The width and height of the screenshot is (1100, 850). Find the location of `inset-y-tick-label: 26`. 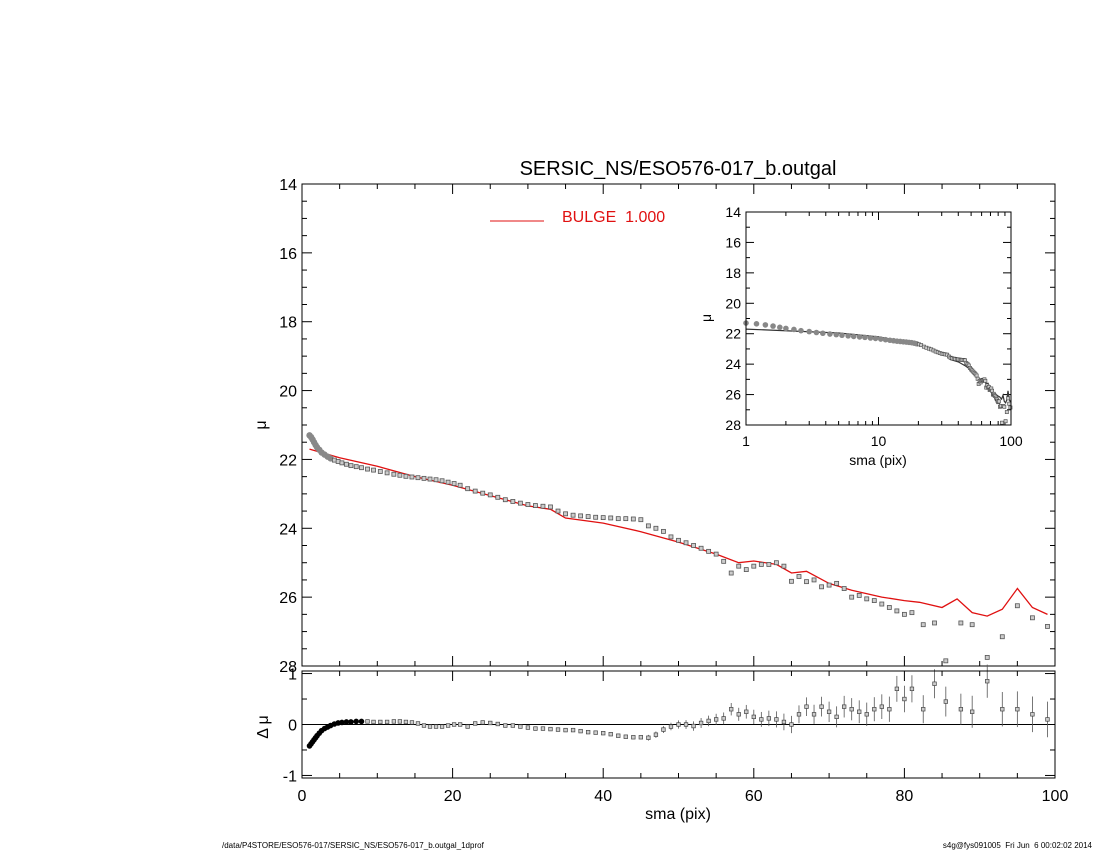

inset-y-tick-label: 26 is located at coordinates (733, 395).